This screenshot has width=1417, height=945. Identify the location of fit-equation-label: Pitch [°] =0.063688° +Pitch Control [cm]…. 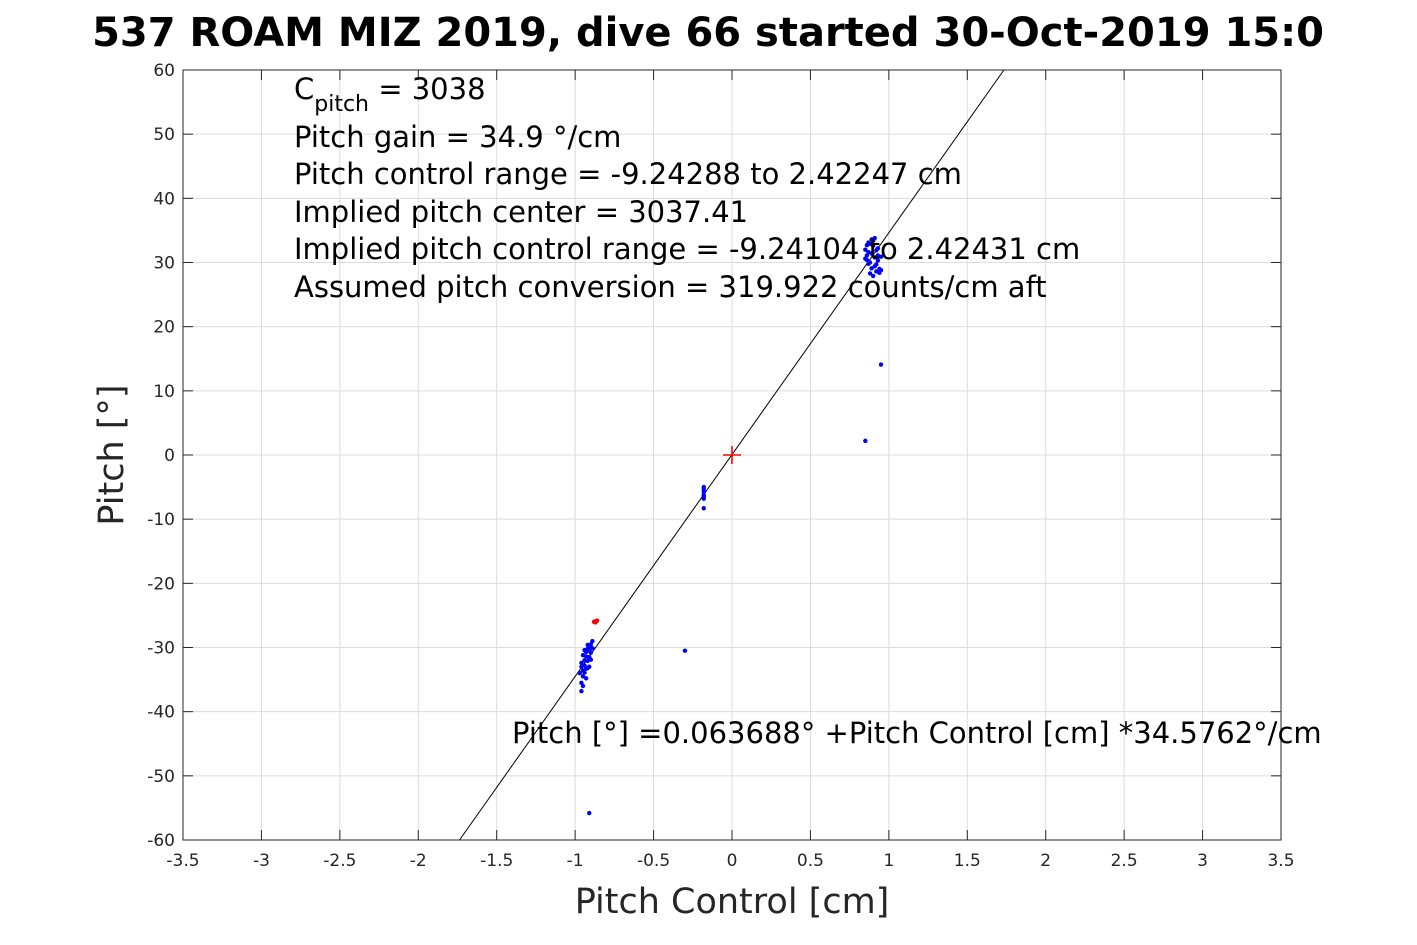
(917, 733).